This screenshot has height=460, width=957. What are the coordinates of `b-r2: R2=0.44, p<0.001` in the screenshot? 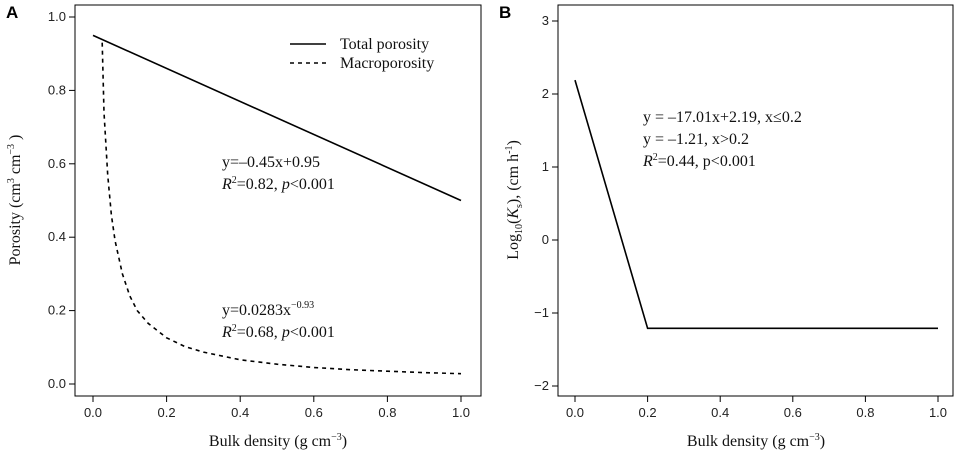 It's located at (699, 161).